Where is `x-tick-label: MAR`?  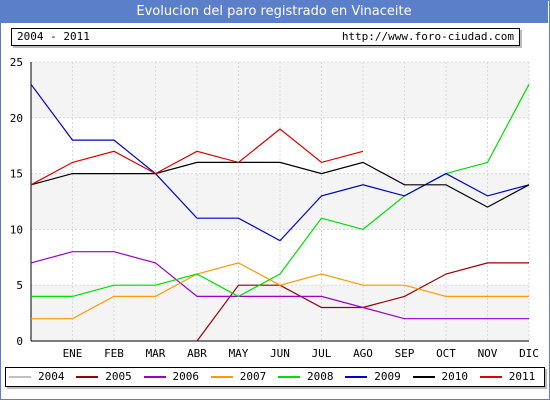
x-tick-label: MAR is located at coordinates (156, 353).